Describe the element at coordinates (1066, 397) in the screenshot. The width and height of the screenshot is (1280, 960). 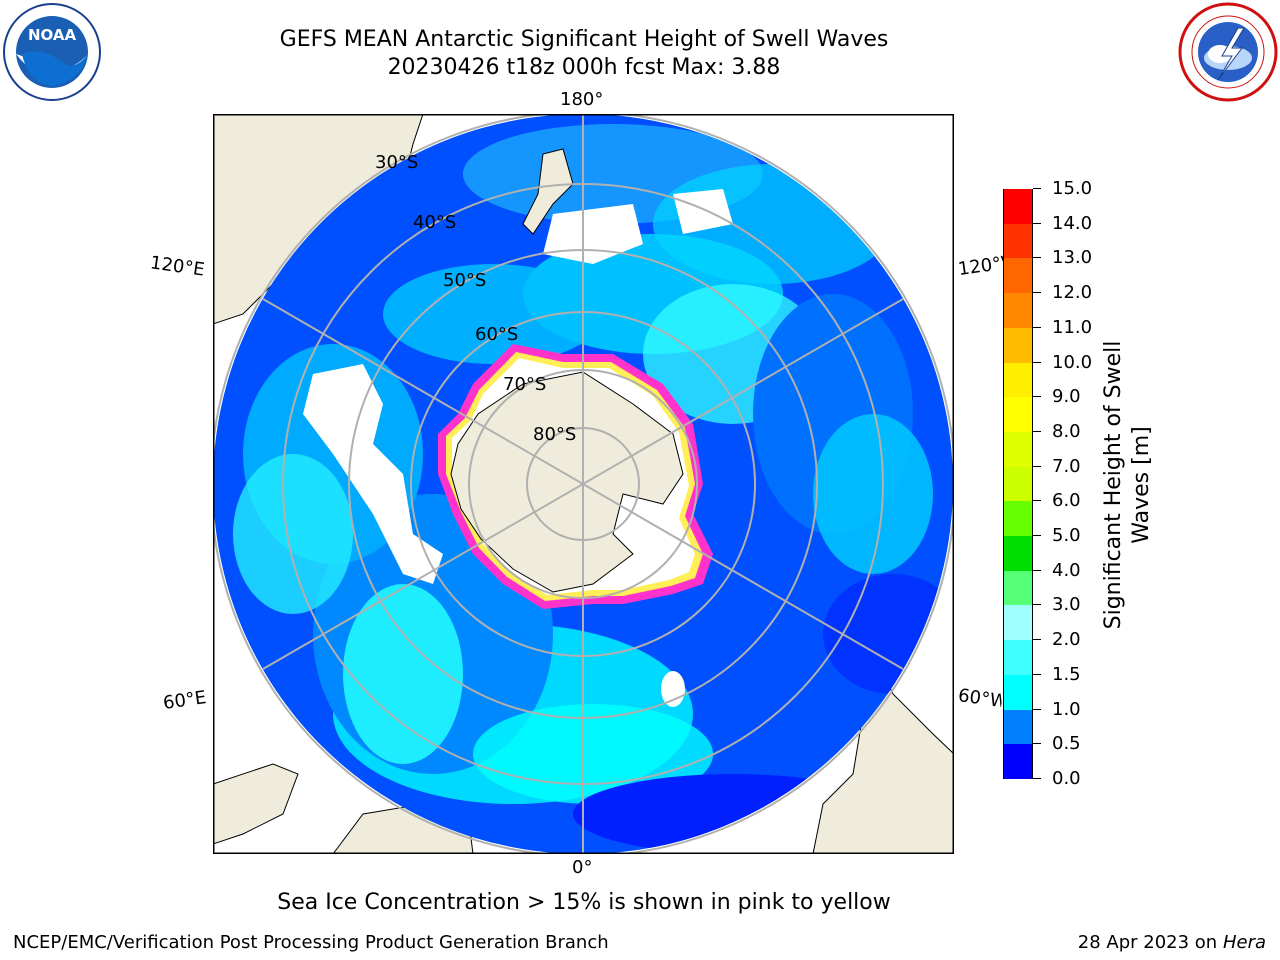
I see `colorbar-tick-label: 9.0` at that location.